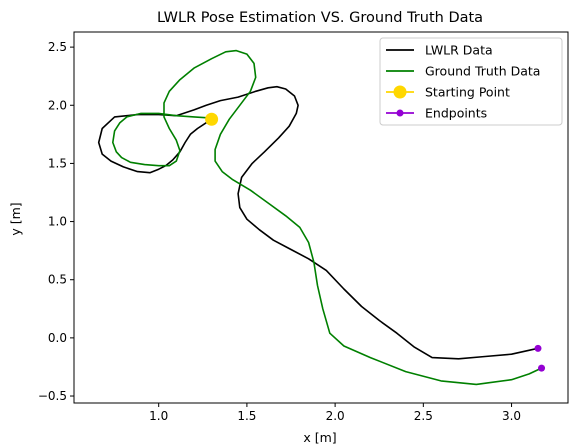 The width and height of the screenshot is (584, 448). I want to click on legend-entry: Ground Truth Data, so click(463, 71).